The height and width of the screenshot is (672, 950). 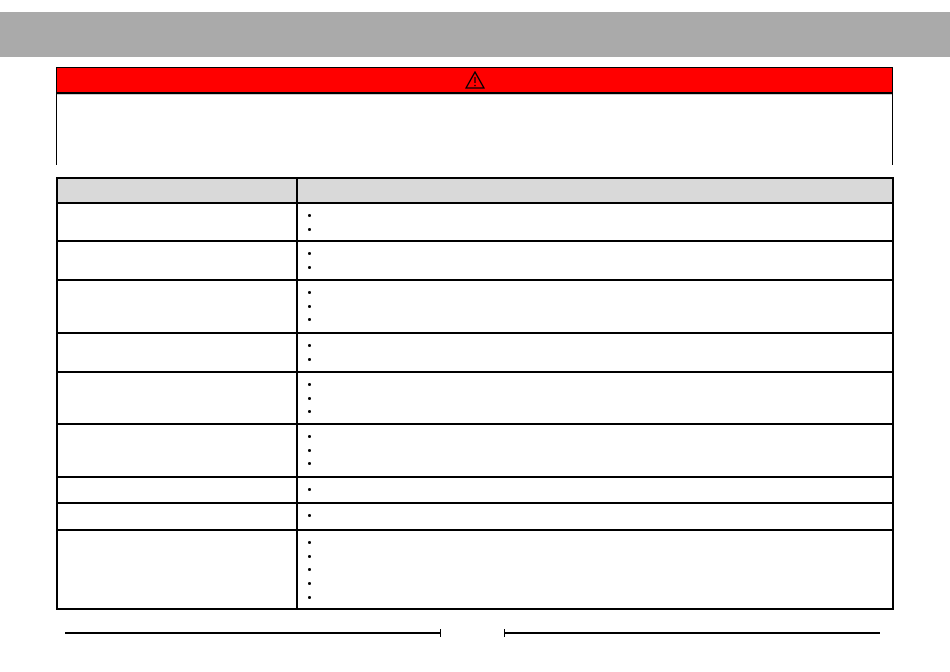 I want to click on warning-body, so click(x=474, y=129).